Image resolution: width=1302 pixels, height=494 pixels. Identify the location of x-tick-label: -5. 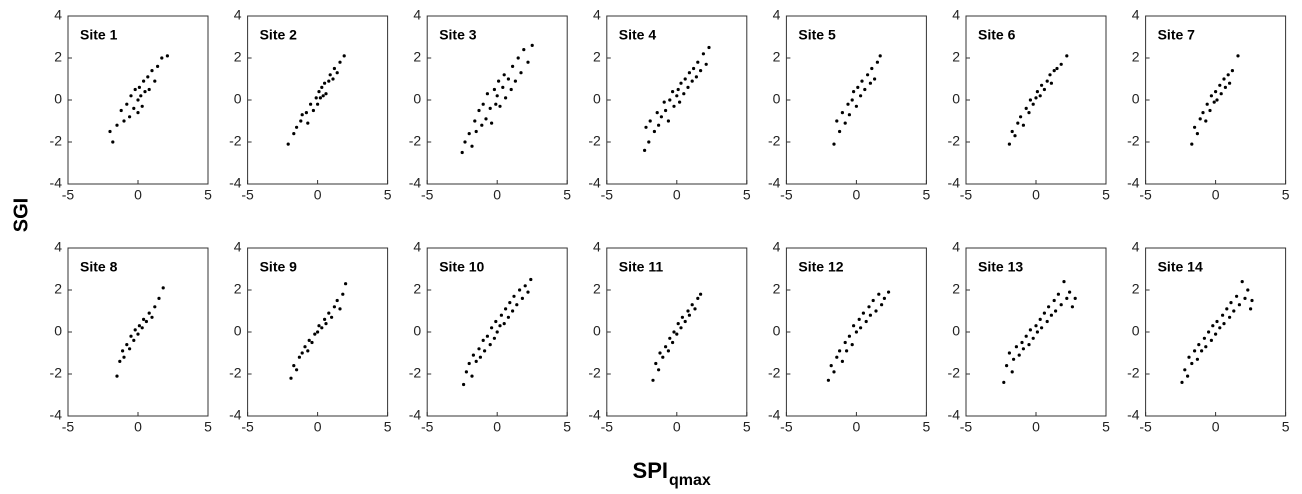
(427, 195).